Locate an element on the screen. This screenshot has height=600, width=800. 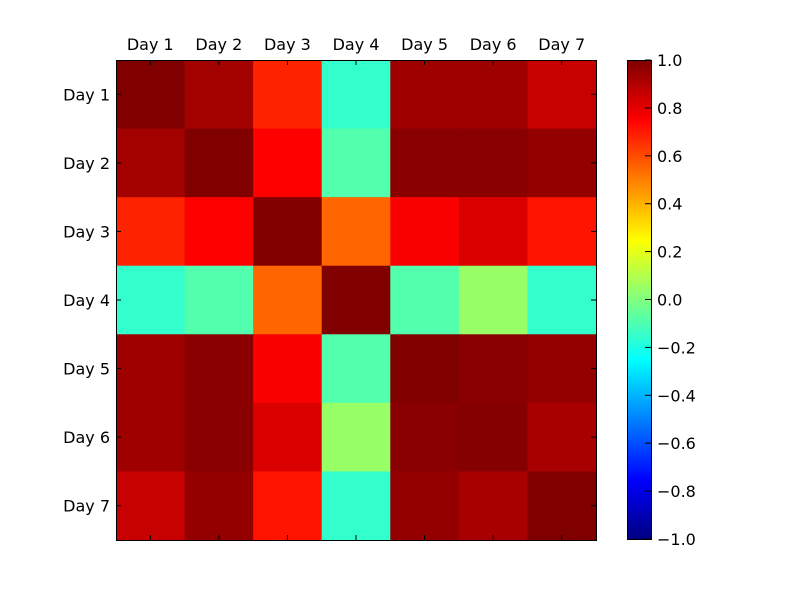
x-tick-label: Day 6 is located at coordinates (493, 44).